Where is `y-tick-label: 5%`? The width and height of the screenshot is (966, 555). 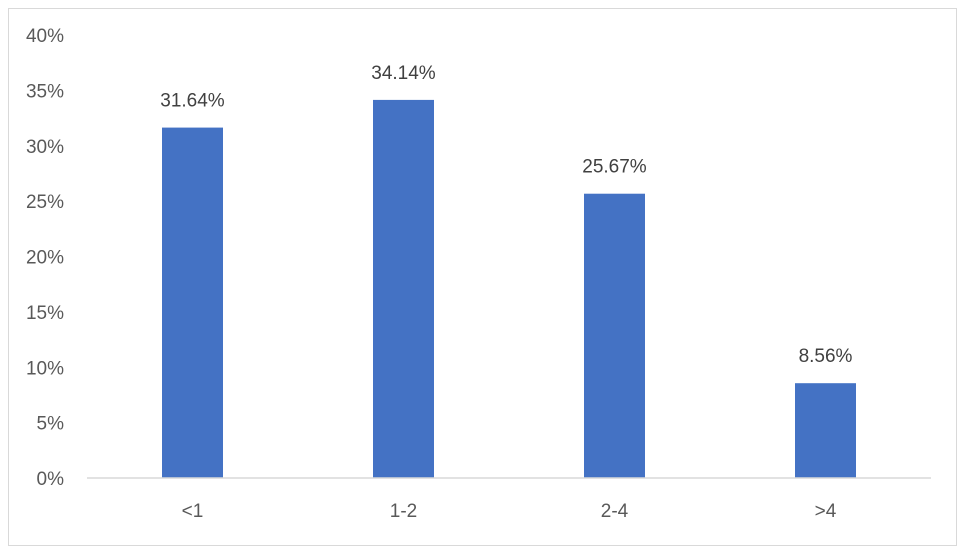 y-tick-label: 5% is located at coordinates (51, 424).